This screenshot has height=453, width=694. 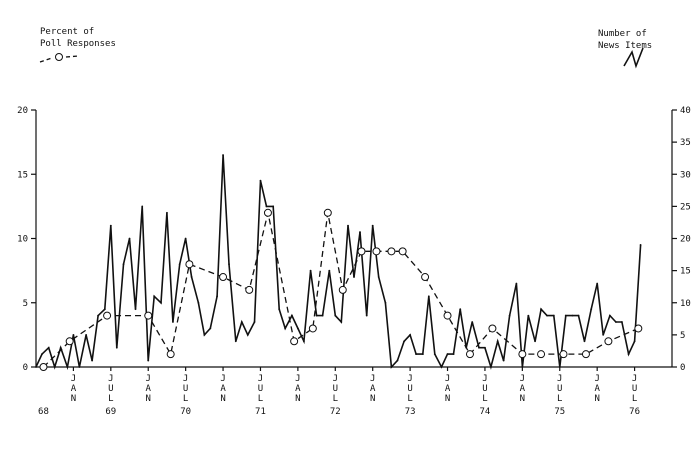 I want to click on x-year-label: 72, so click(x=335, y=412).